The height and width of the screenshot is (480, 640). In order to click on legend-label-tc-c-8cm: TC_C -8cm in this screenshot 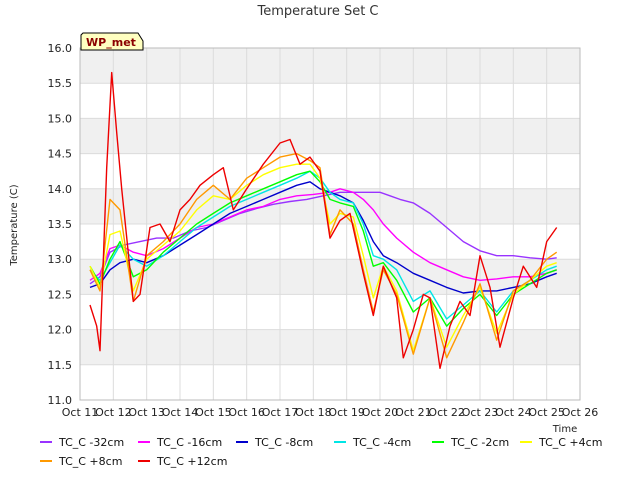, I will do `click(283, 442)`.